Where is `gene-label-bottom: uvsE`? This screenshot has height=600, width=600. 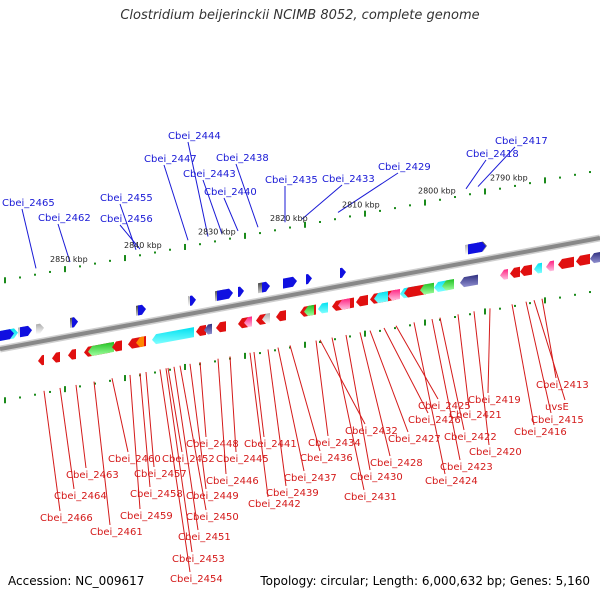 gene-label-bottom: uvsE is located at coordinates (557, 407).